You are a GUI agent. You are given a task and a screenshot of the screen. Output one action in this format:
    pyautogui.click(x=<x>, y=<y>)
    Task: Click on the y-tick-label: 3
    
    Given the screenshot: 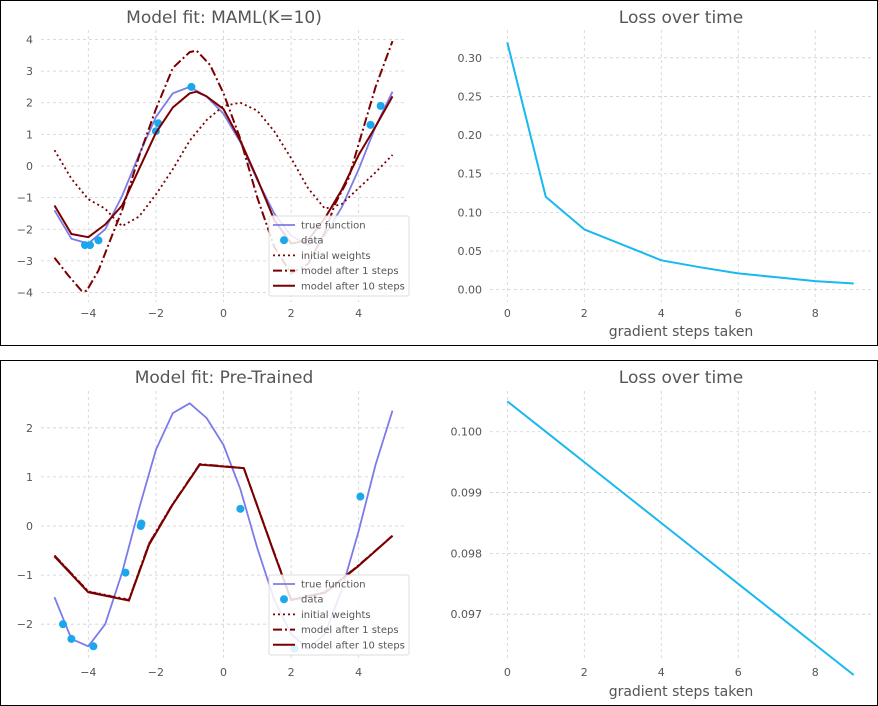 What is the action you would take?
    pyautogui.click(x=29, y=71)
    